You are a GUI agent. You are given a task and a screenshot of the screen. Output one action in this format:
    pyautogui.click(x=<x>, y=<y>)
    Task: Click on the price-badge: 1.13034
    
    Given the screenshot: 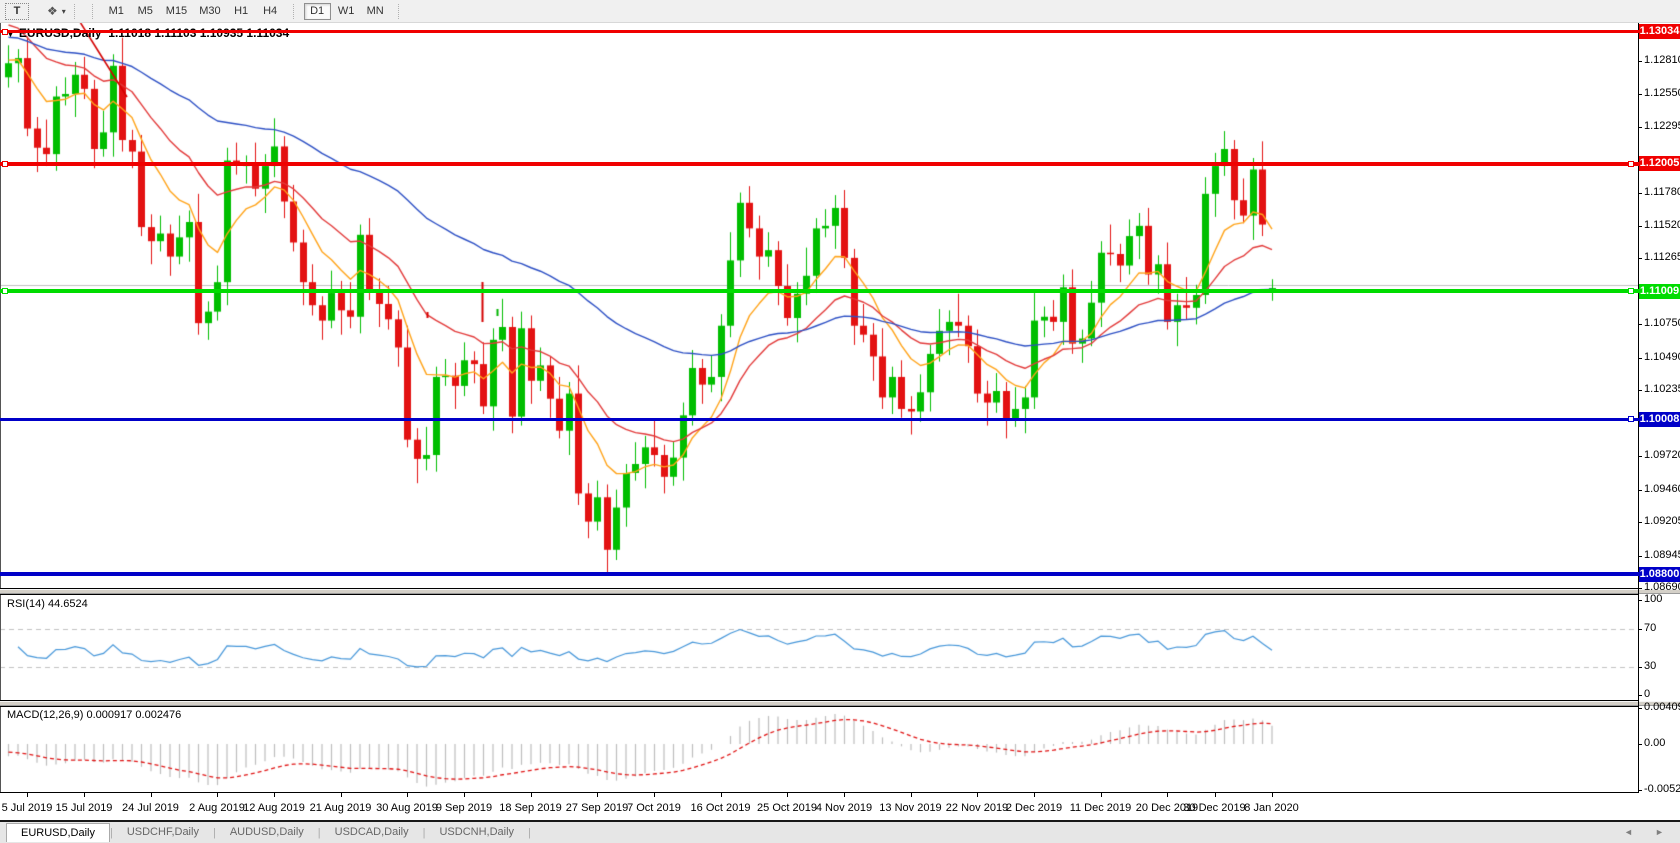 What is the action you would take?
    pyautogui.click(x=1659, y=32)
    